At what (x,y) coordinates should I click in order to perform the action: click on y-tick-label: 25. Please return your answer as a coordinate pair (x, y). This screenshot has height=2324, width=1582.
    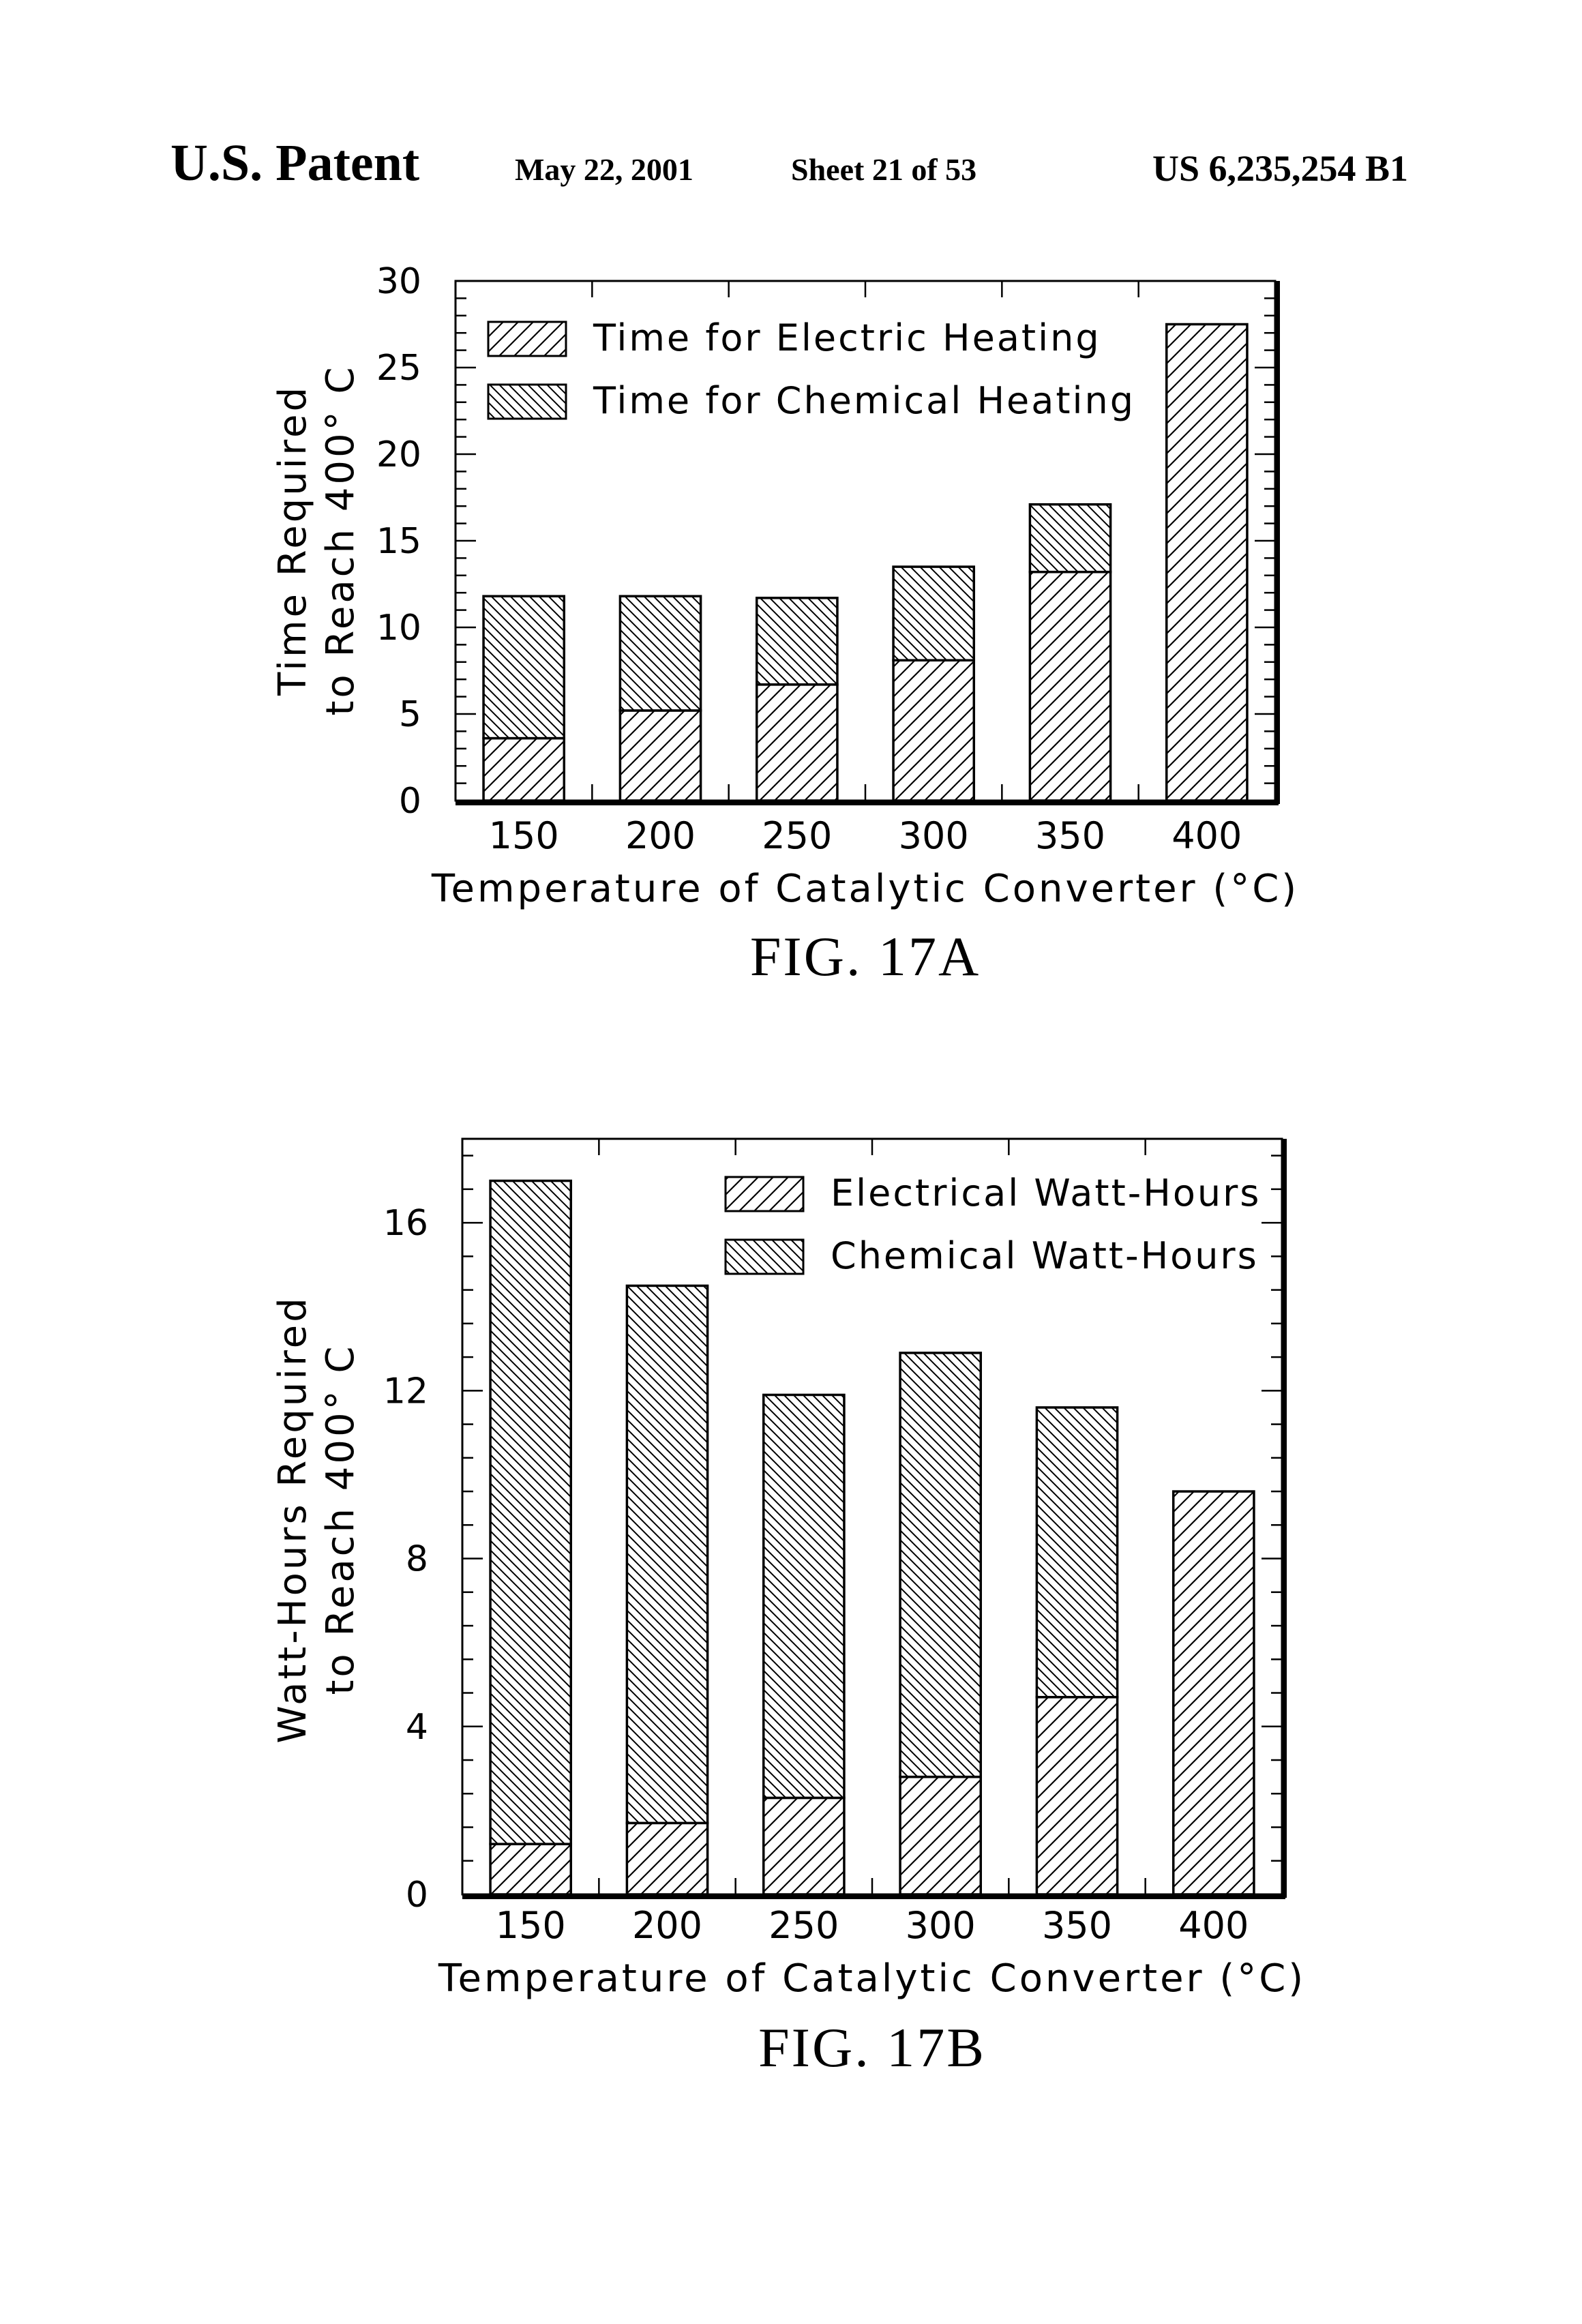
    Looking at the image, I should click on (398, 368).